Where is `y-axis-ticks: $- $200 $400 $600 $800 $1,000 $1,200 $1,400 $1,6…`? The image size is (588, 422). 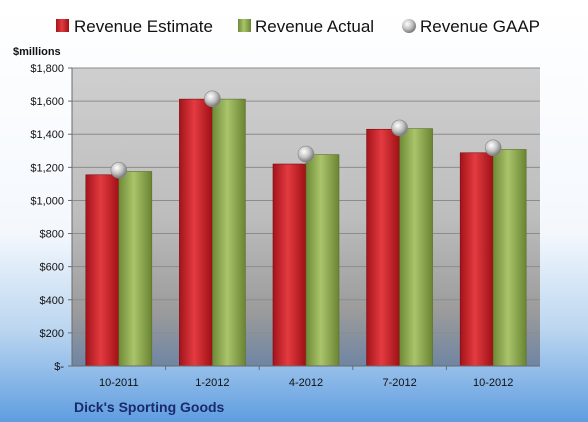 y-axis-ticks: $- $200 $400 $600 $800 $1,000 $1,200 $1,400 $1,6… is located at coordinates (51, 218).